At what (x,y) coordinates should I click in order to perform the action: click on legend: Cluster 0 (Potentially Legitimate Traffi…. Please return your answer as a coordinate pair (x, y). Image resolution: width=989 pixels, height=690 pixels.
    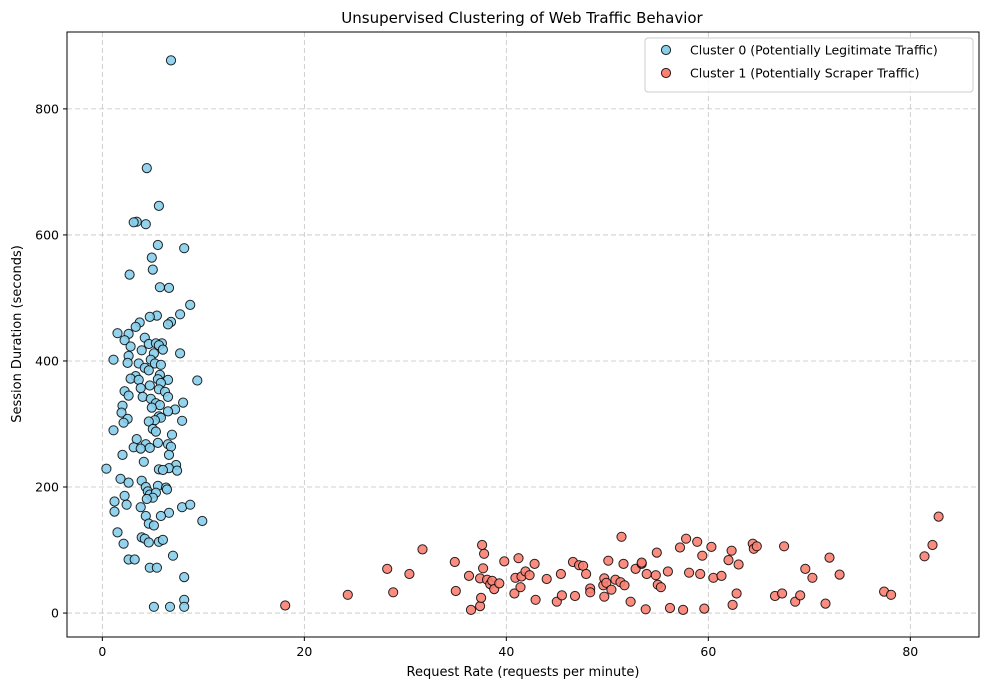
    Looking at the image, I should click on (809, 65).